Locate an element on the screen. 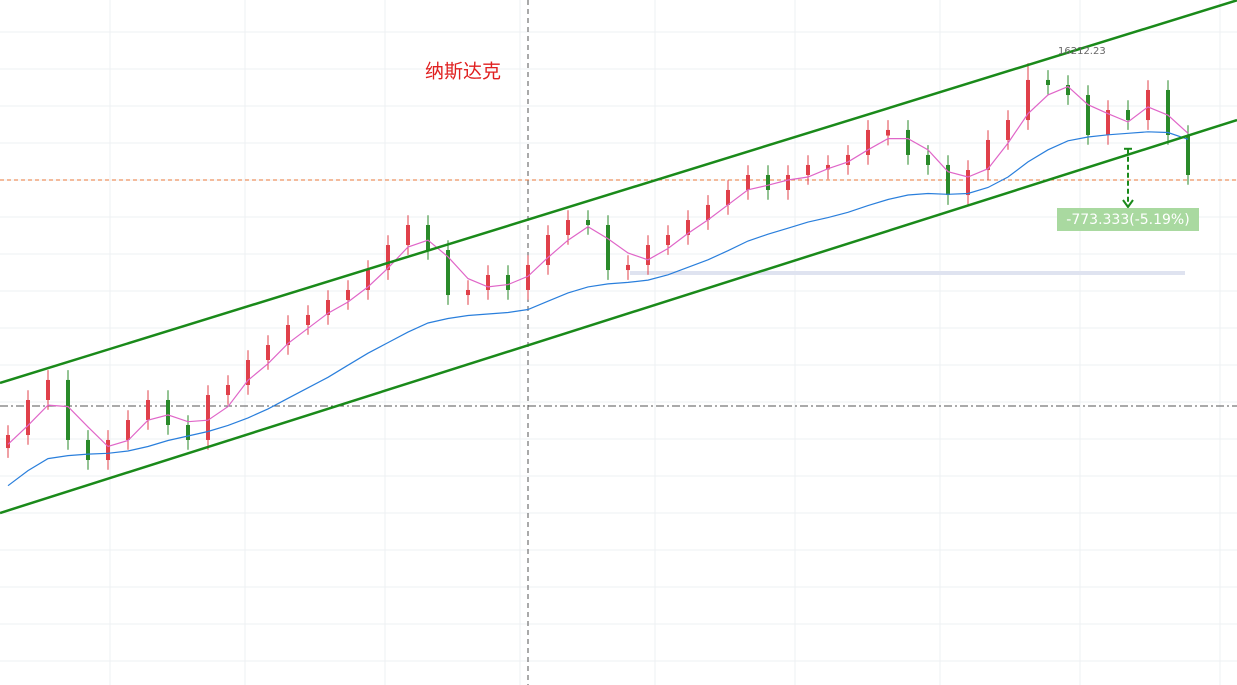  chart-title: 纳斯达克 is located at coordinates (463, 72).